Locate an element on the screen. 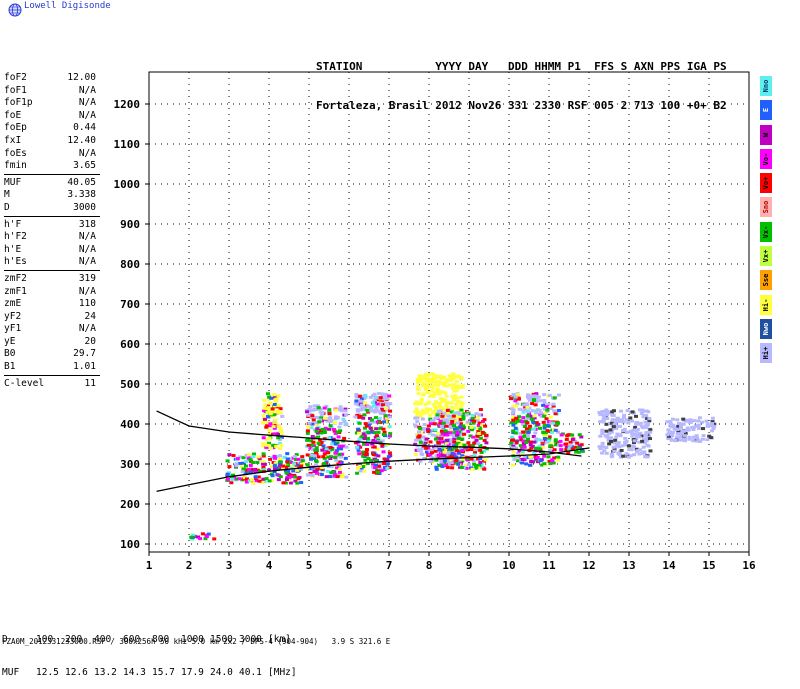 The width and height of the screenshot is (800, 689). param-row: foF2 12.00 is located at coordinates (50, 78).